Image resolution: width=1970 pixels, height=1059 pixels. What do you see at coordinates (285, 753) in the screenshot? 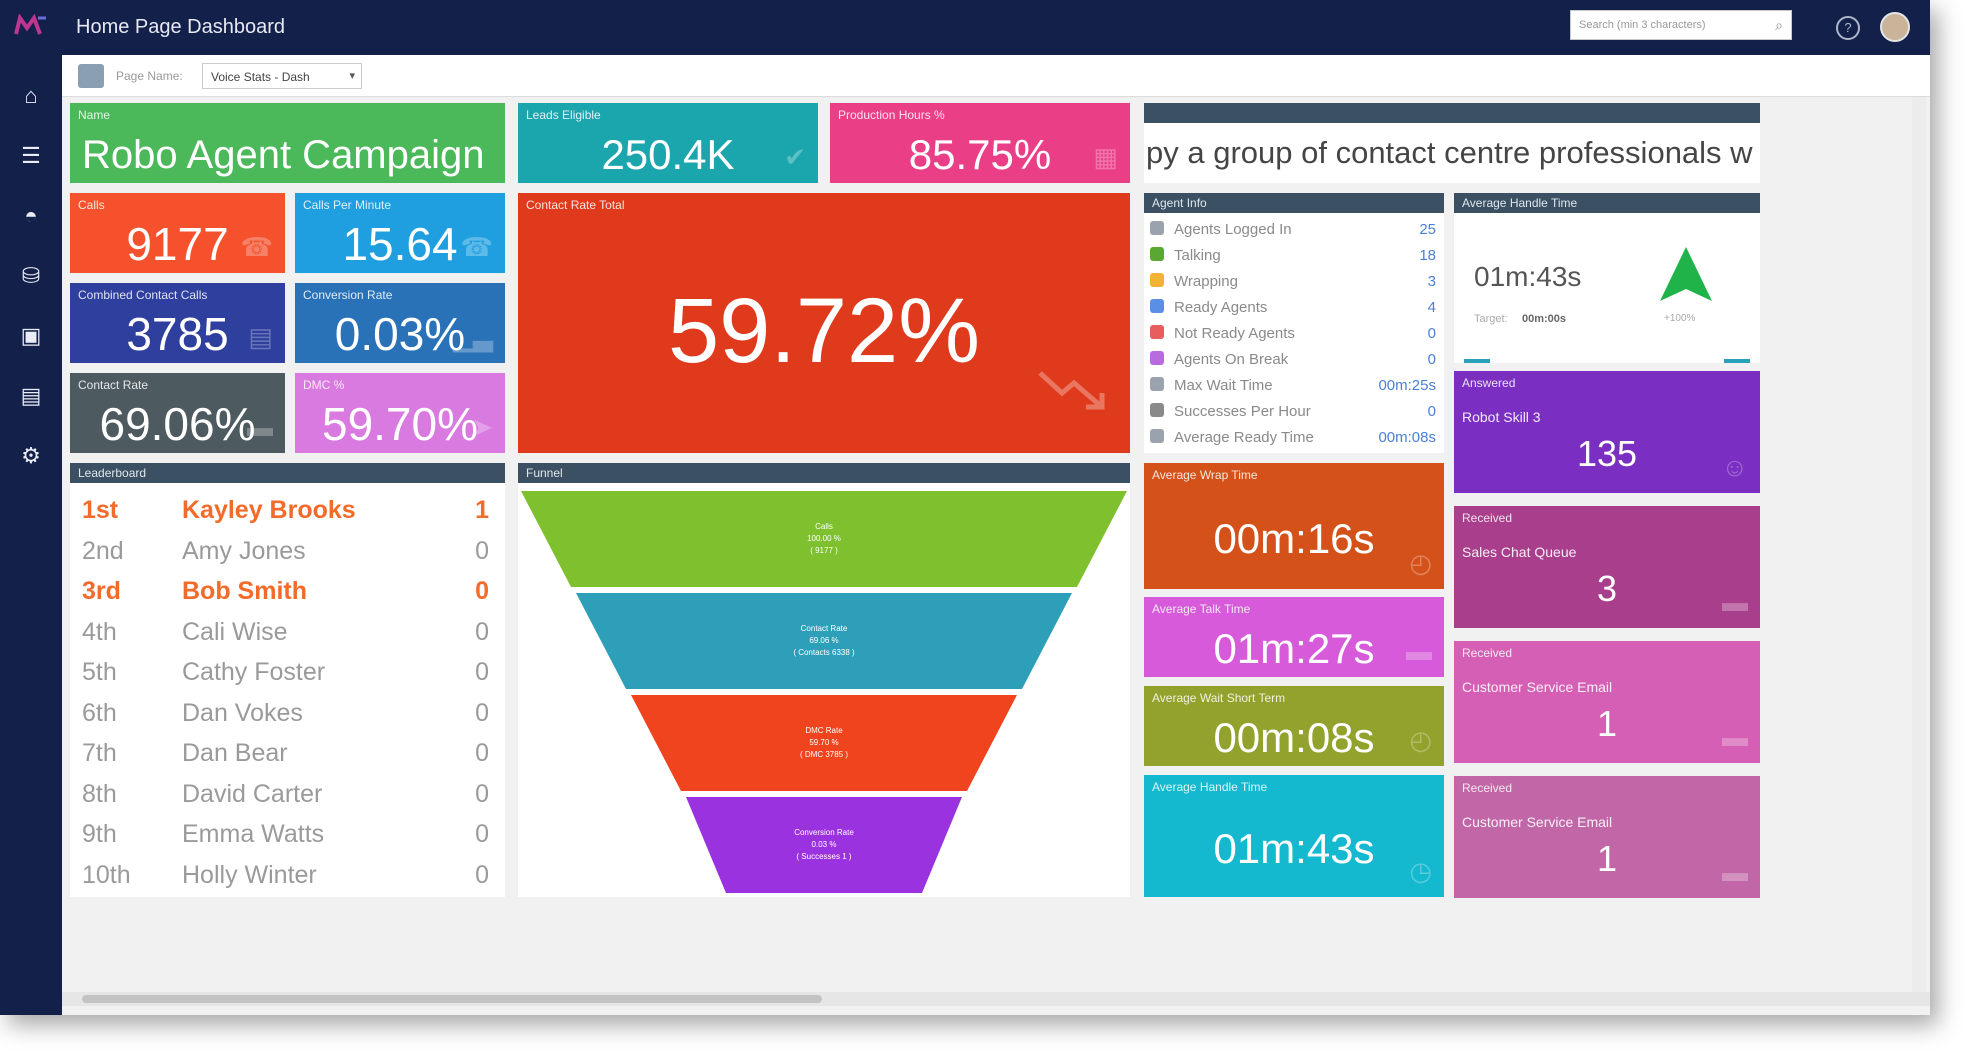
I see `leaderboard-row: 7th Dan Bear 0` at bounding box center [285, 753].